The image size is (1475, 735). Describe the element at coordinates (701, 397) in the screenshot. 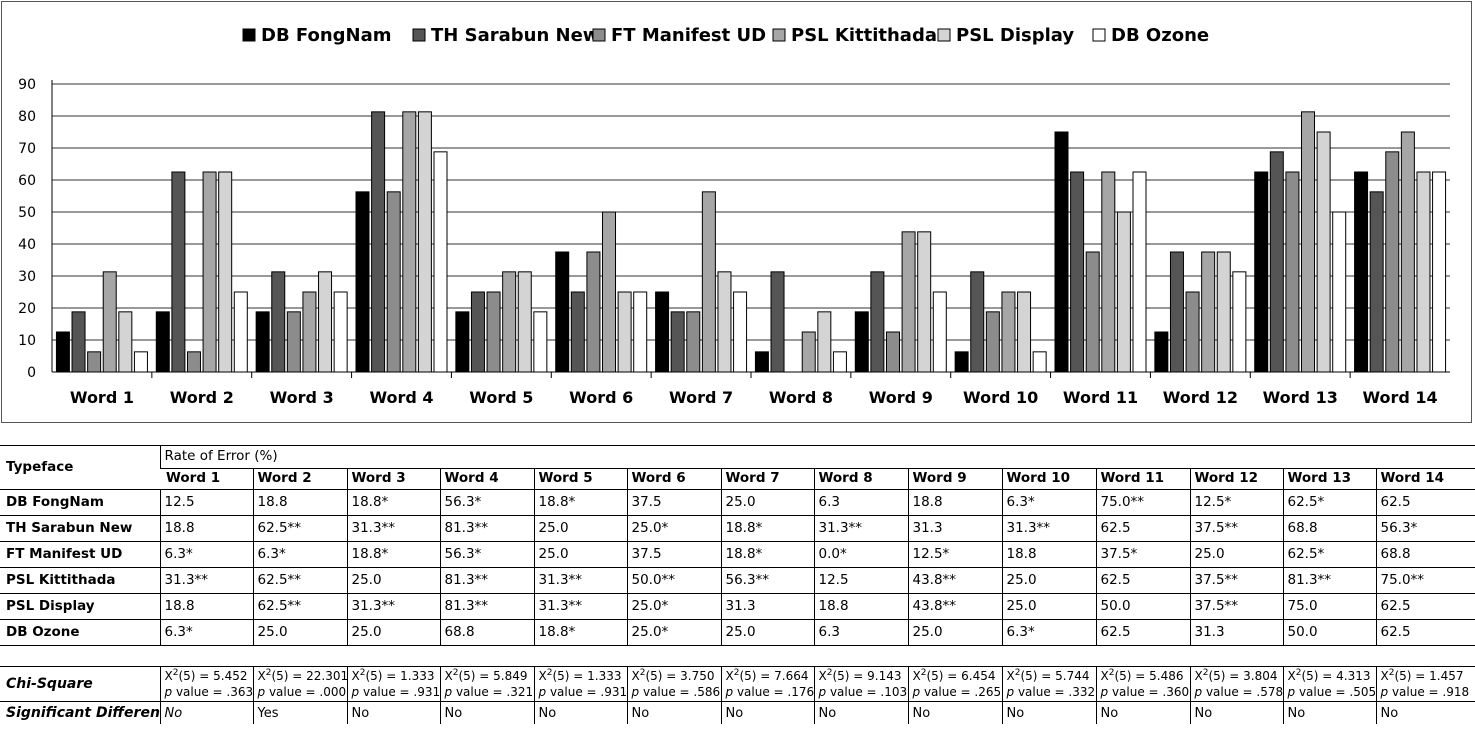

I see `x-category-label: Word 7` at that location.